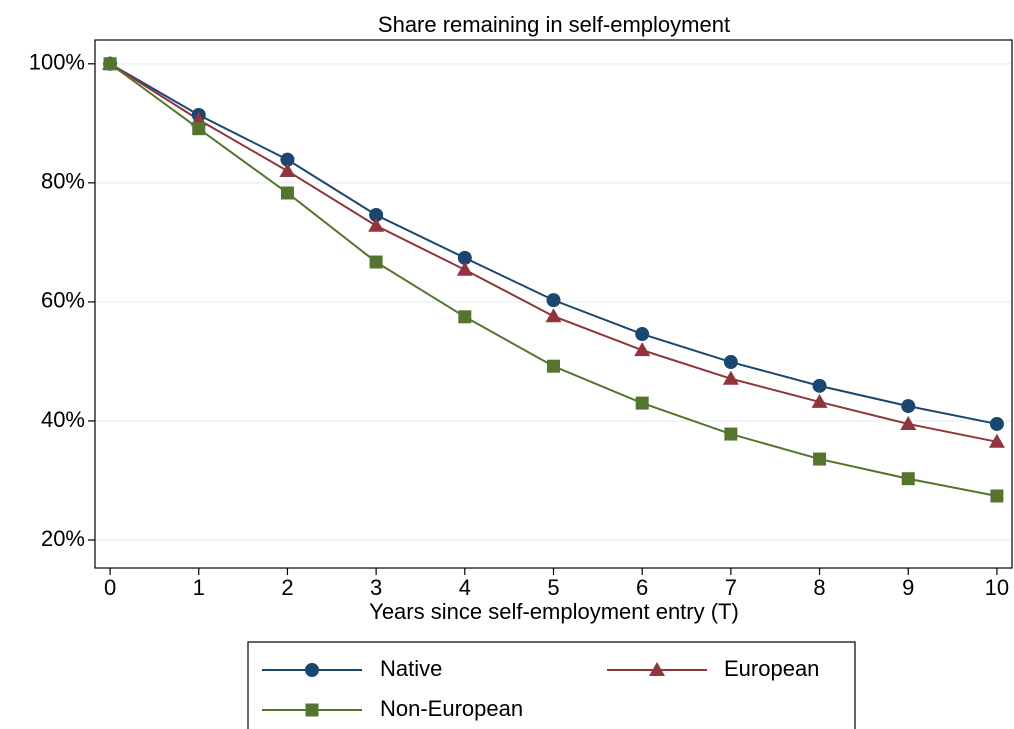 This screenshot has width=1014, height=729. I want to click on x-tick-label: 1, so click(199, 587).